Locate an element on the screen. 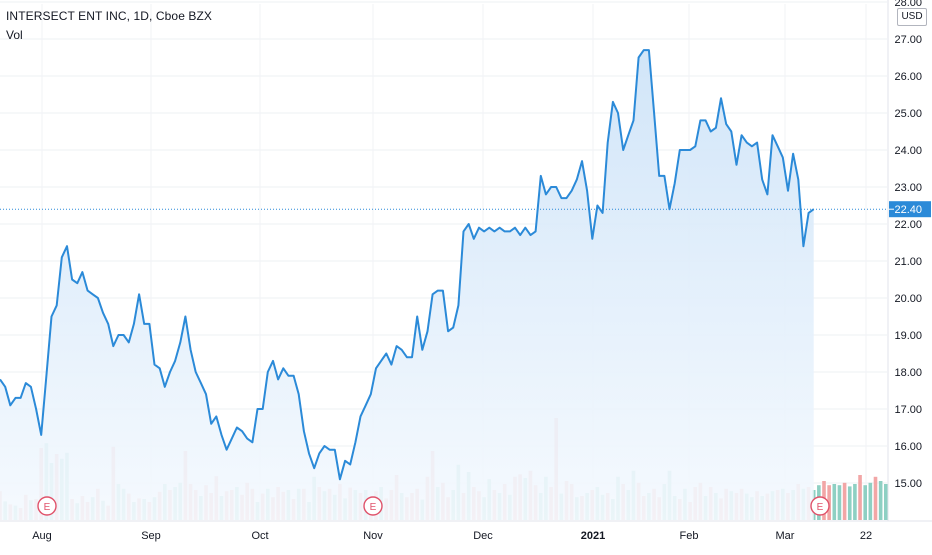 The image size is (932, 555). y-tick-label: 16.00 is located at coordinates (908, 447).